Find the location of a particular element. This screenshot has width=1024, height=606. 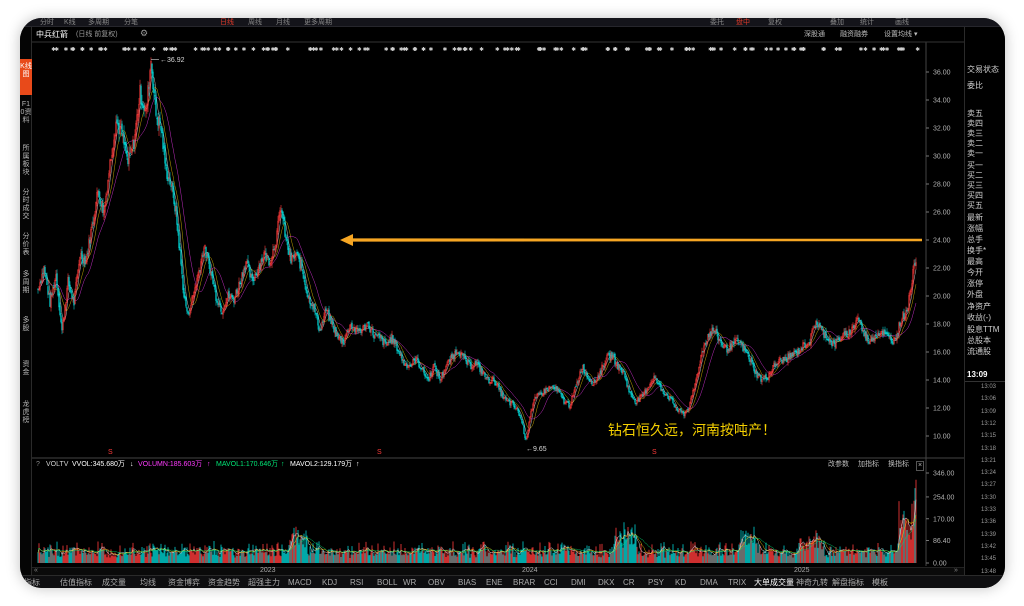

bottom-tab: 神奇九转 is located at coordinates (812, 582).